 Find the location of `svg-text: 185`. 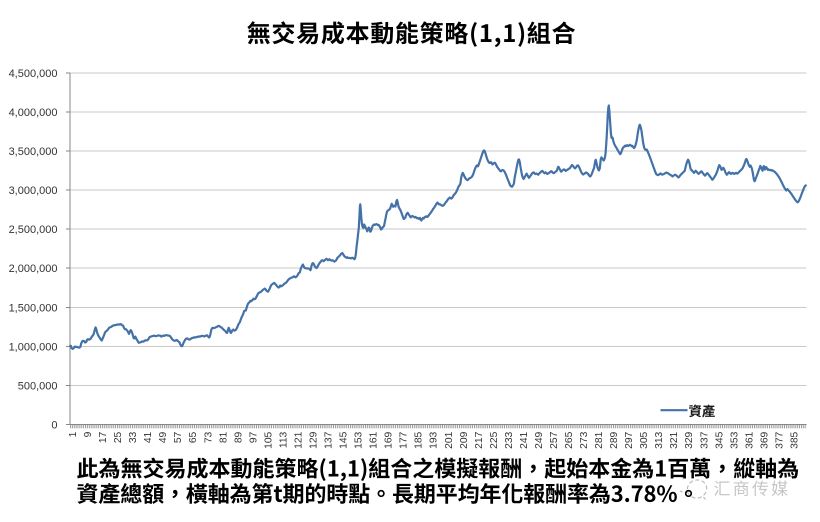

svg-text: 185 is located at coordinates (419, 439).